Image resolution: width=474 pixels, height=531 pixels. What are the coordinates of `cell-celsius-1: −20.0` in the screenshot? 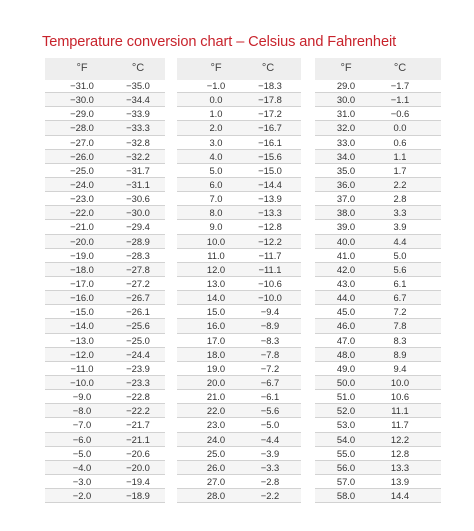 It's located at (138, 467).